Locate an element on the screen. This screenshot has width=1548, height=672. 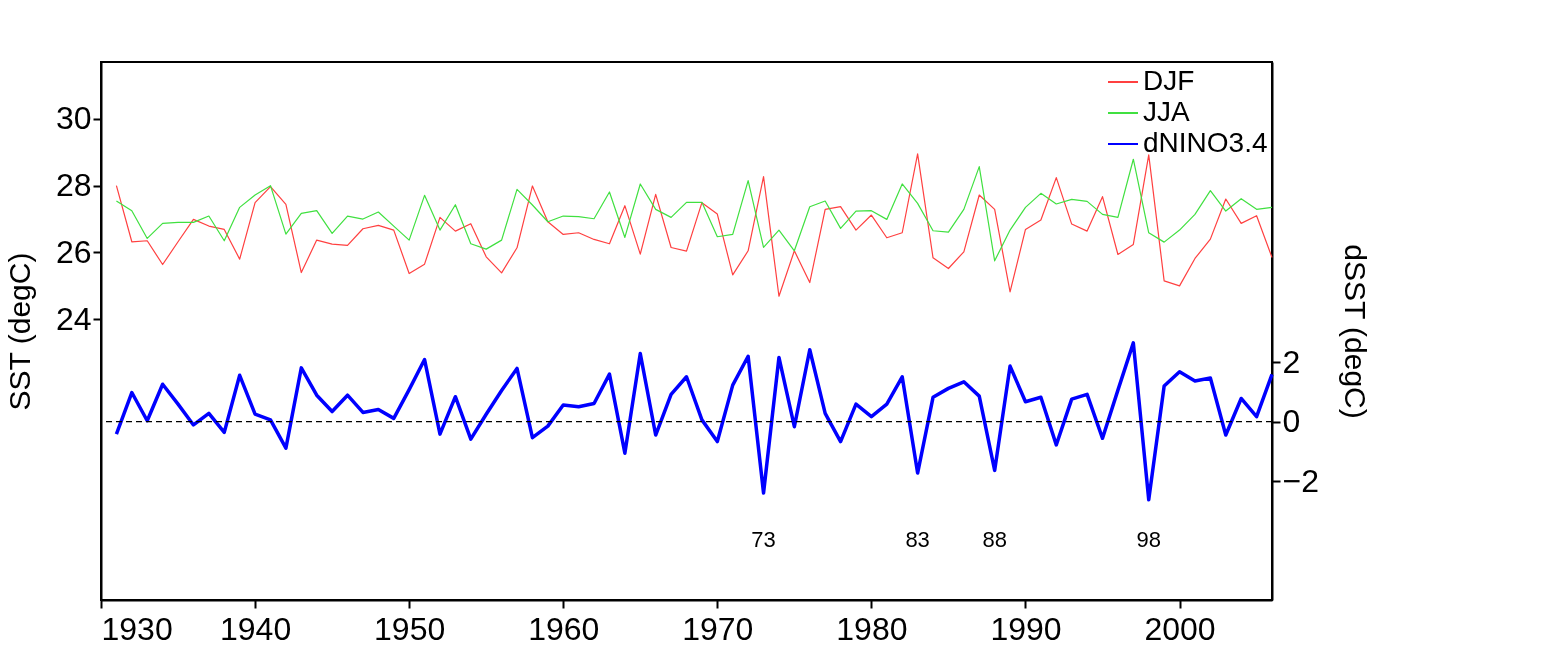
x-tick-label: 1940 is located at coordinates (255, 628).